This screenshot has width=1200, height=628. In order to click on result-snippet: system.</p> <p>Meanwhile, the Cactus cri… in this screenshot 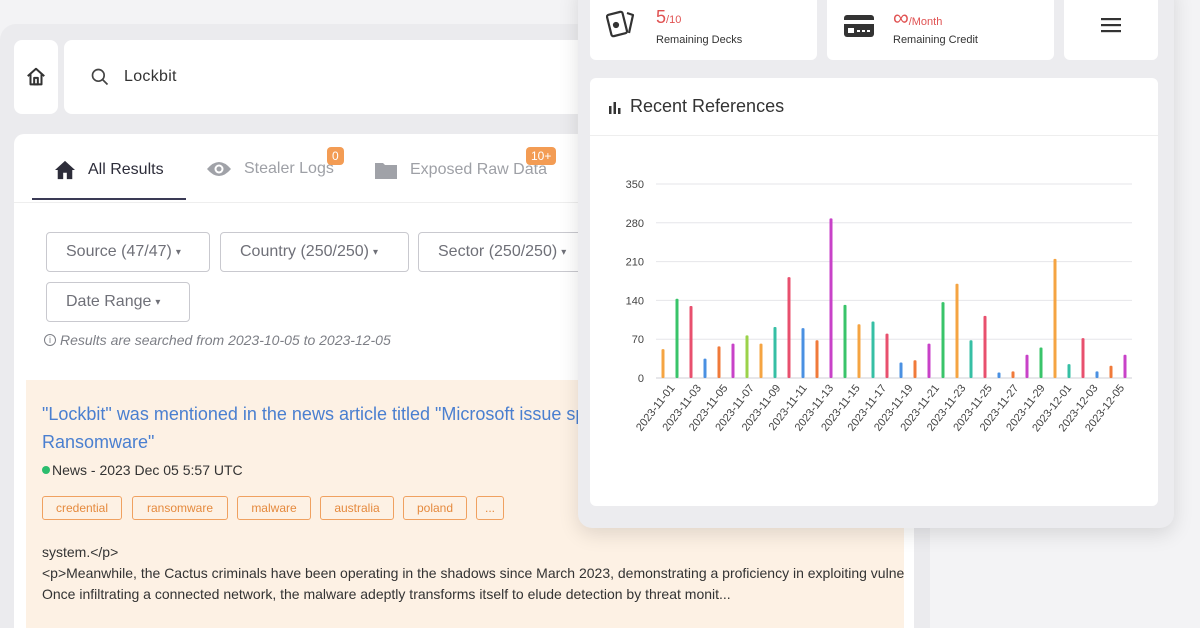, I will do `click(477, 573)`.